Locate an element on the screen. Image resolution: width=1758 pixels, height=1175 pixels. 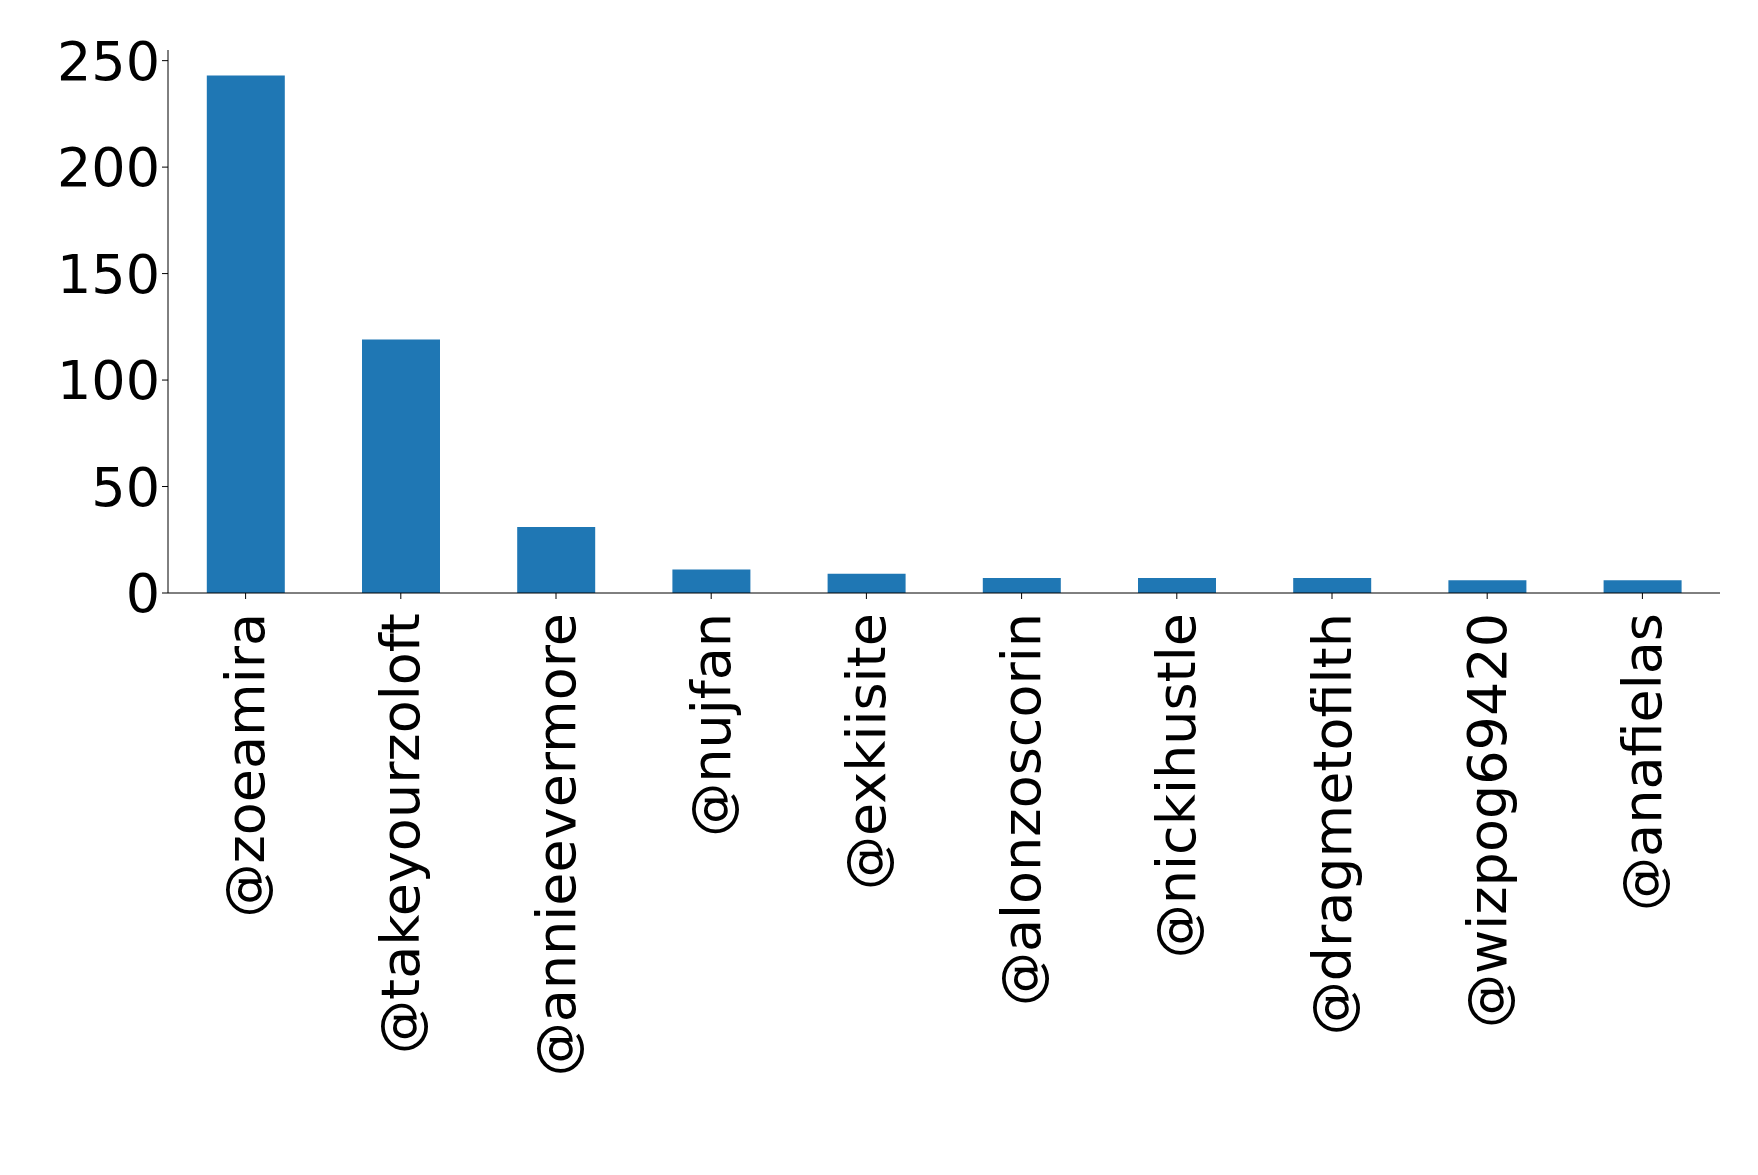
x-tick-label: @nickihustle is located at coordinates (1177, 786).